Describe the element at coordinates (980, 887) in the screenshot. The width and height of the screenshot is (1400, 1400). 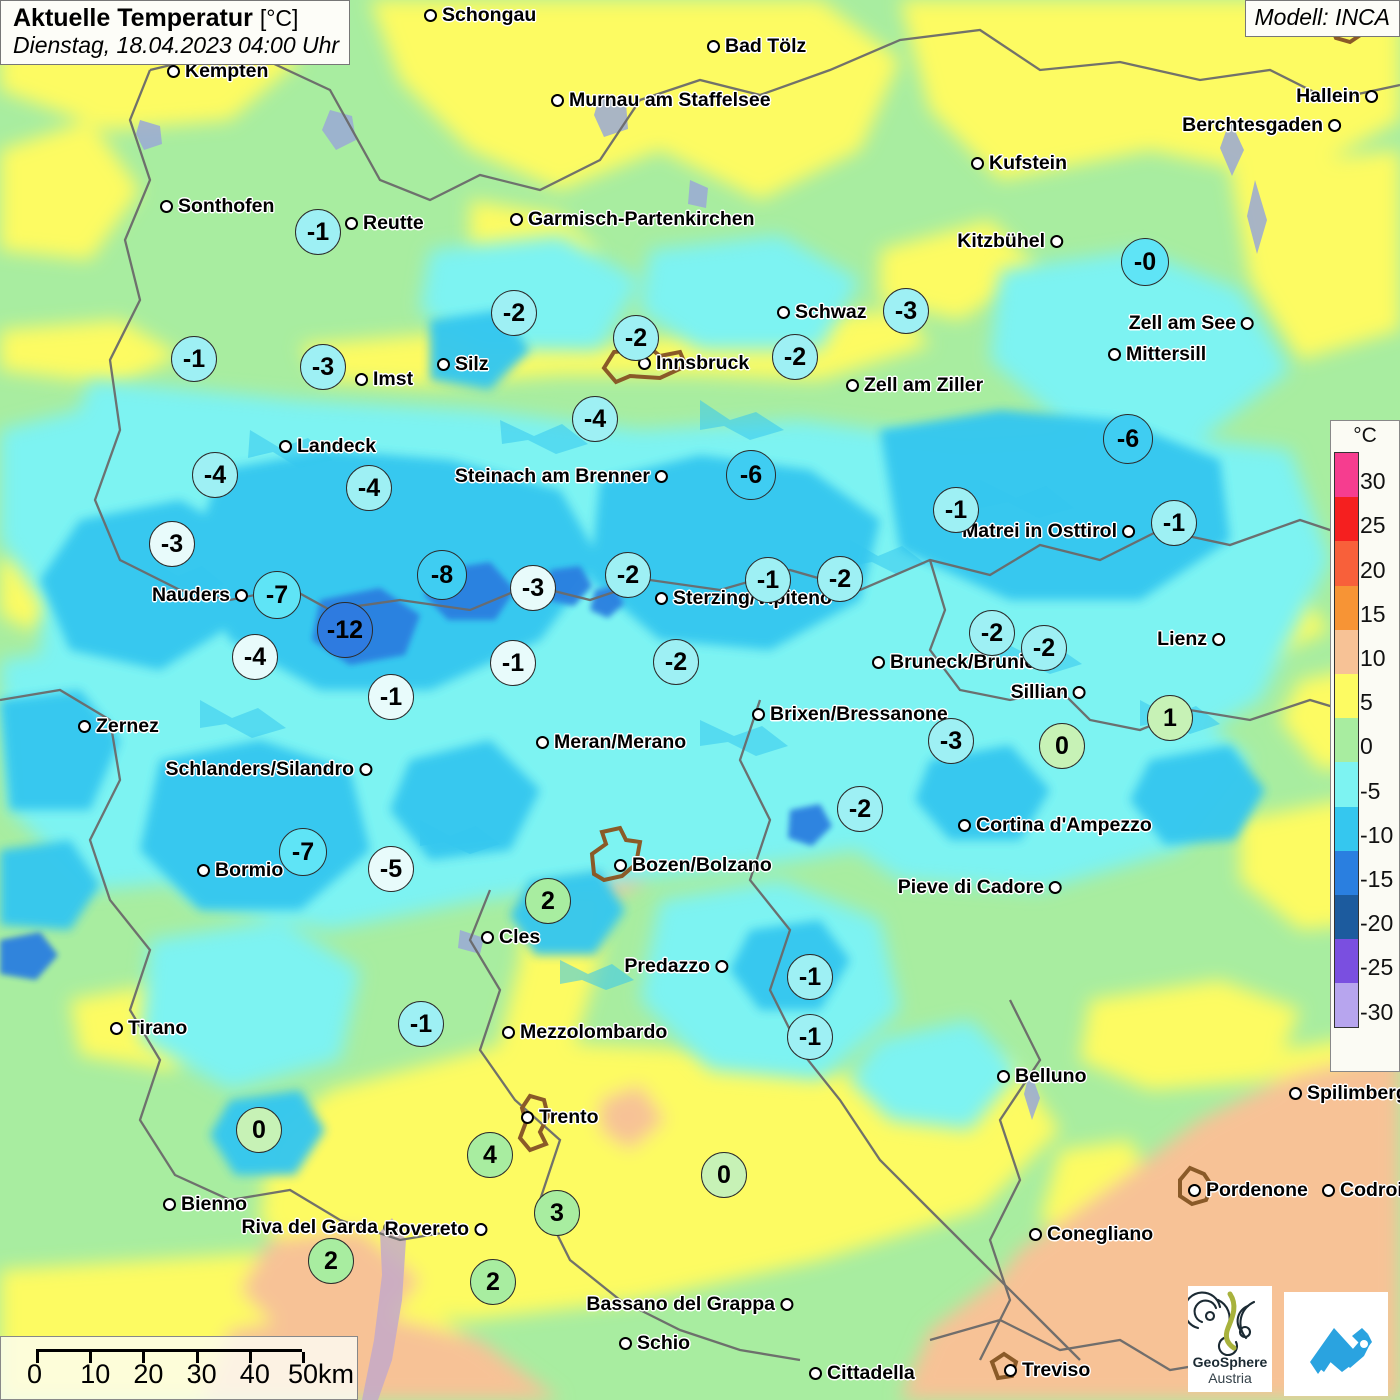
I see `city-marker: Pieve di Cadore` at that location.